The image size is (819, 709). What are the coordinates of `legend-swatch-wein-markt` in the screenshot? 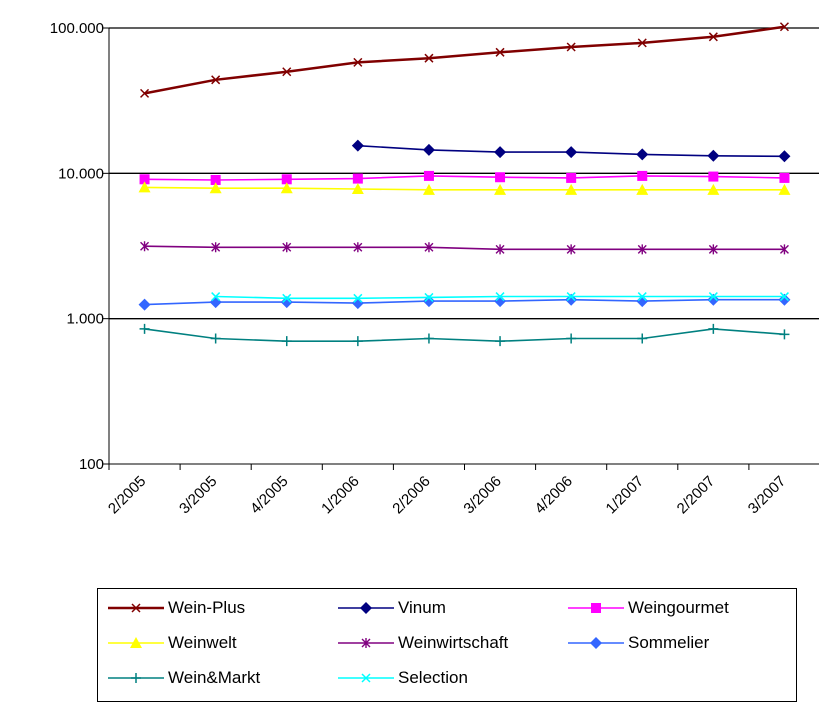 It's located at (136, 678).